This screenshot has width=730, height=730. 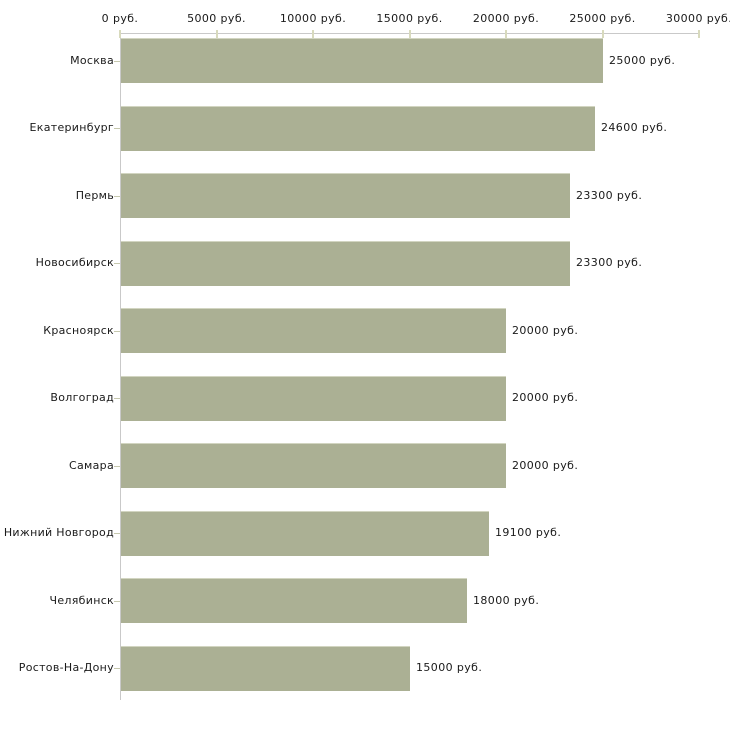 What do you see at coordinates (313, 18) in the screenshot?
I see `x-tick-label: 10000 руб.` at bounding box center [313, 18].